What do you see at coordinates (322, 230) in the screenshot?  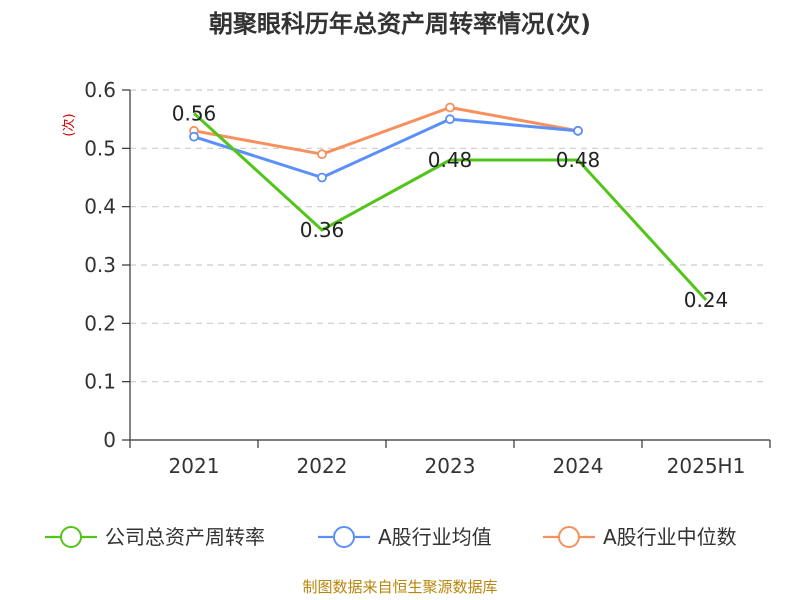 I see `data-label: 0.36` at bounding box center [322, 230].